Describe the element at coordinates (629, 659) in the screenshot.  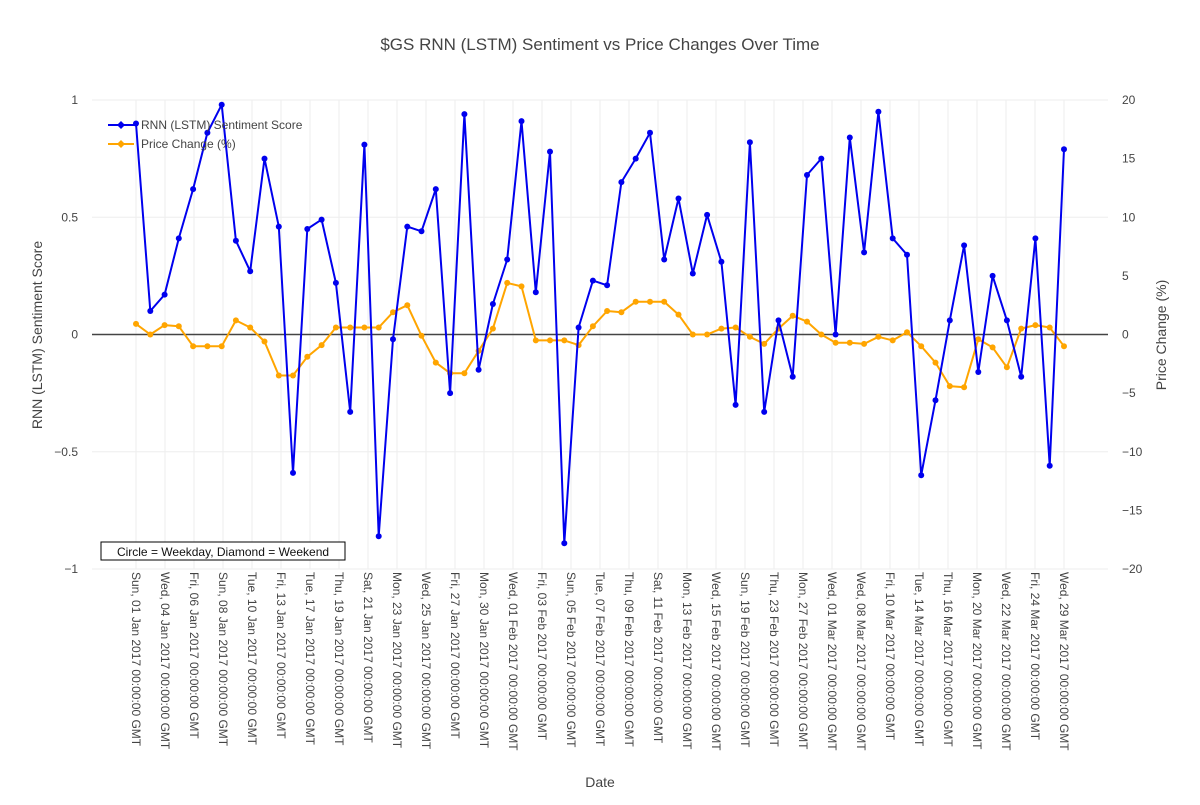
I see `x-tick-label: Thu, 09 Feb 2017 00:00:00 GMT` at that location.